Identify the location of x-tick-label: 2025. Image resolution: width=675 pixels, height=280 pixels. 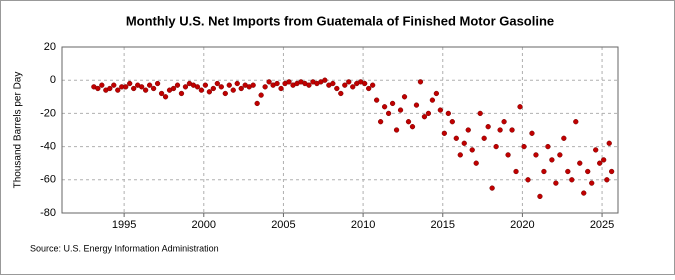
(602, 225).